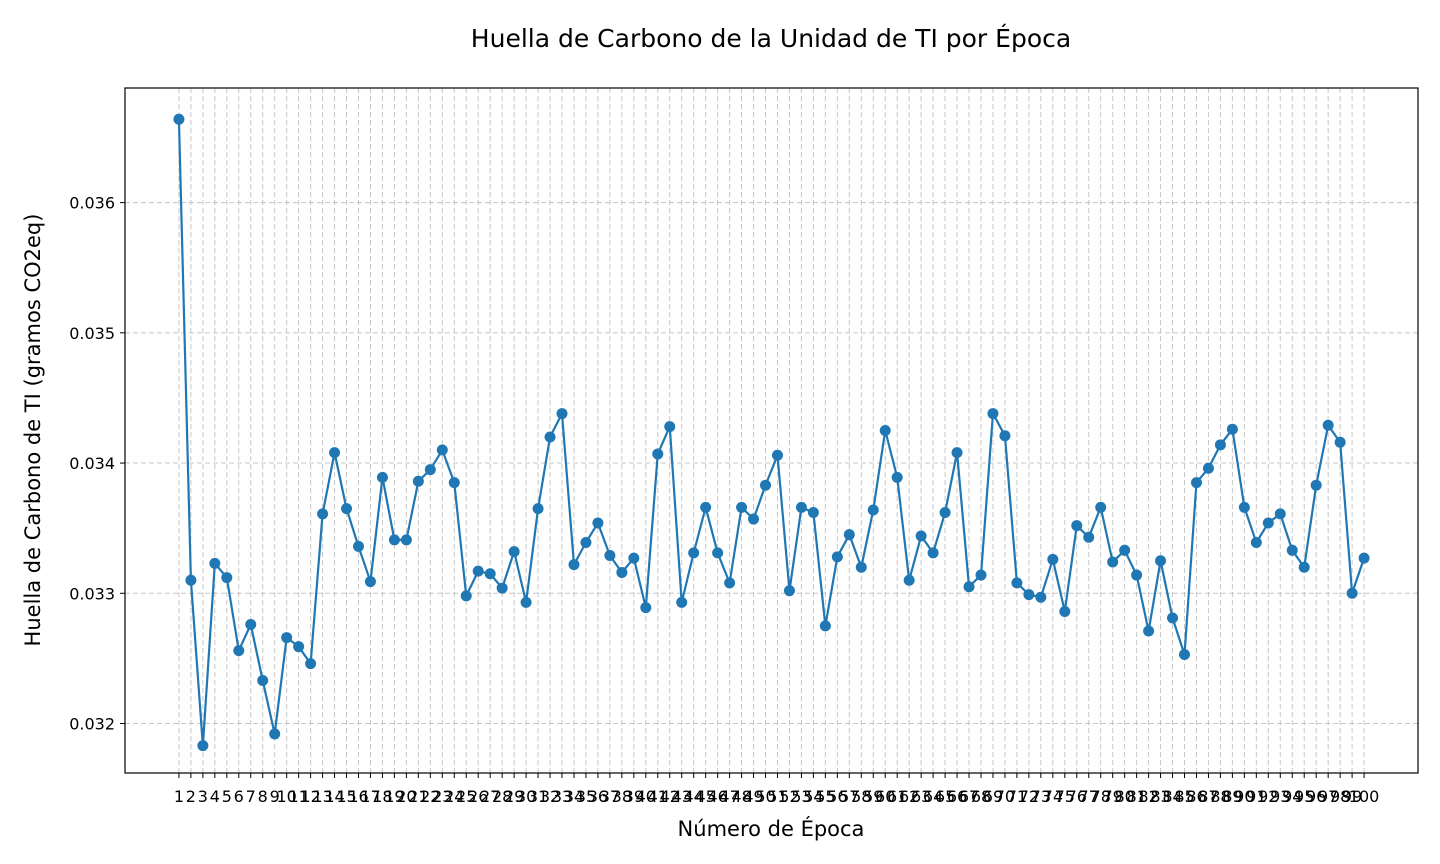  What do you see at coordinates (490, 796) in the screenshot?
I see `x-tick-label: 27` at bounding box center [490, 796].